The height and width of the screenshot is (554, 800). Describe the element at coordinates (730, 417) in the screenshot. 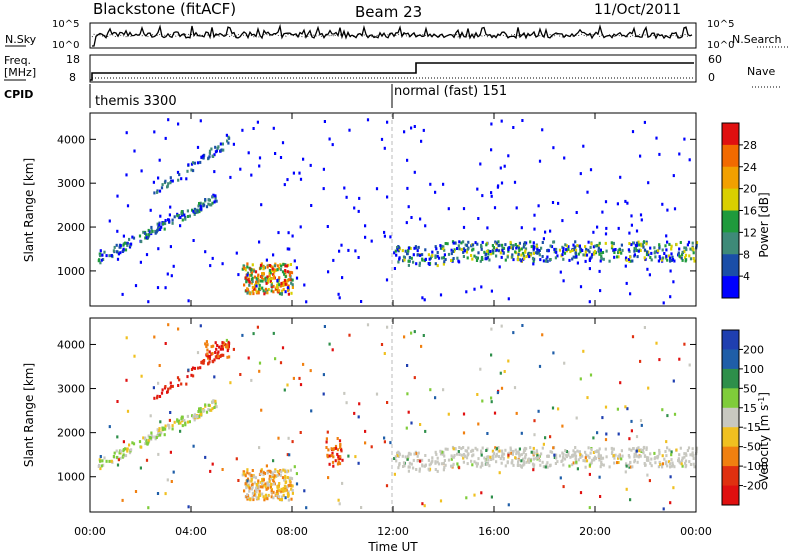

I see `velocity-colorbar-swatch` at that location.